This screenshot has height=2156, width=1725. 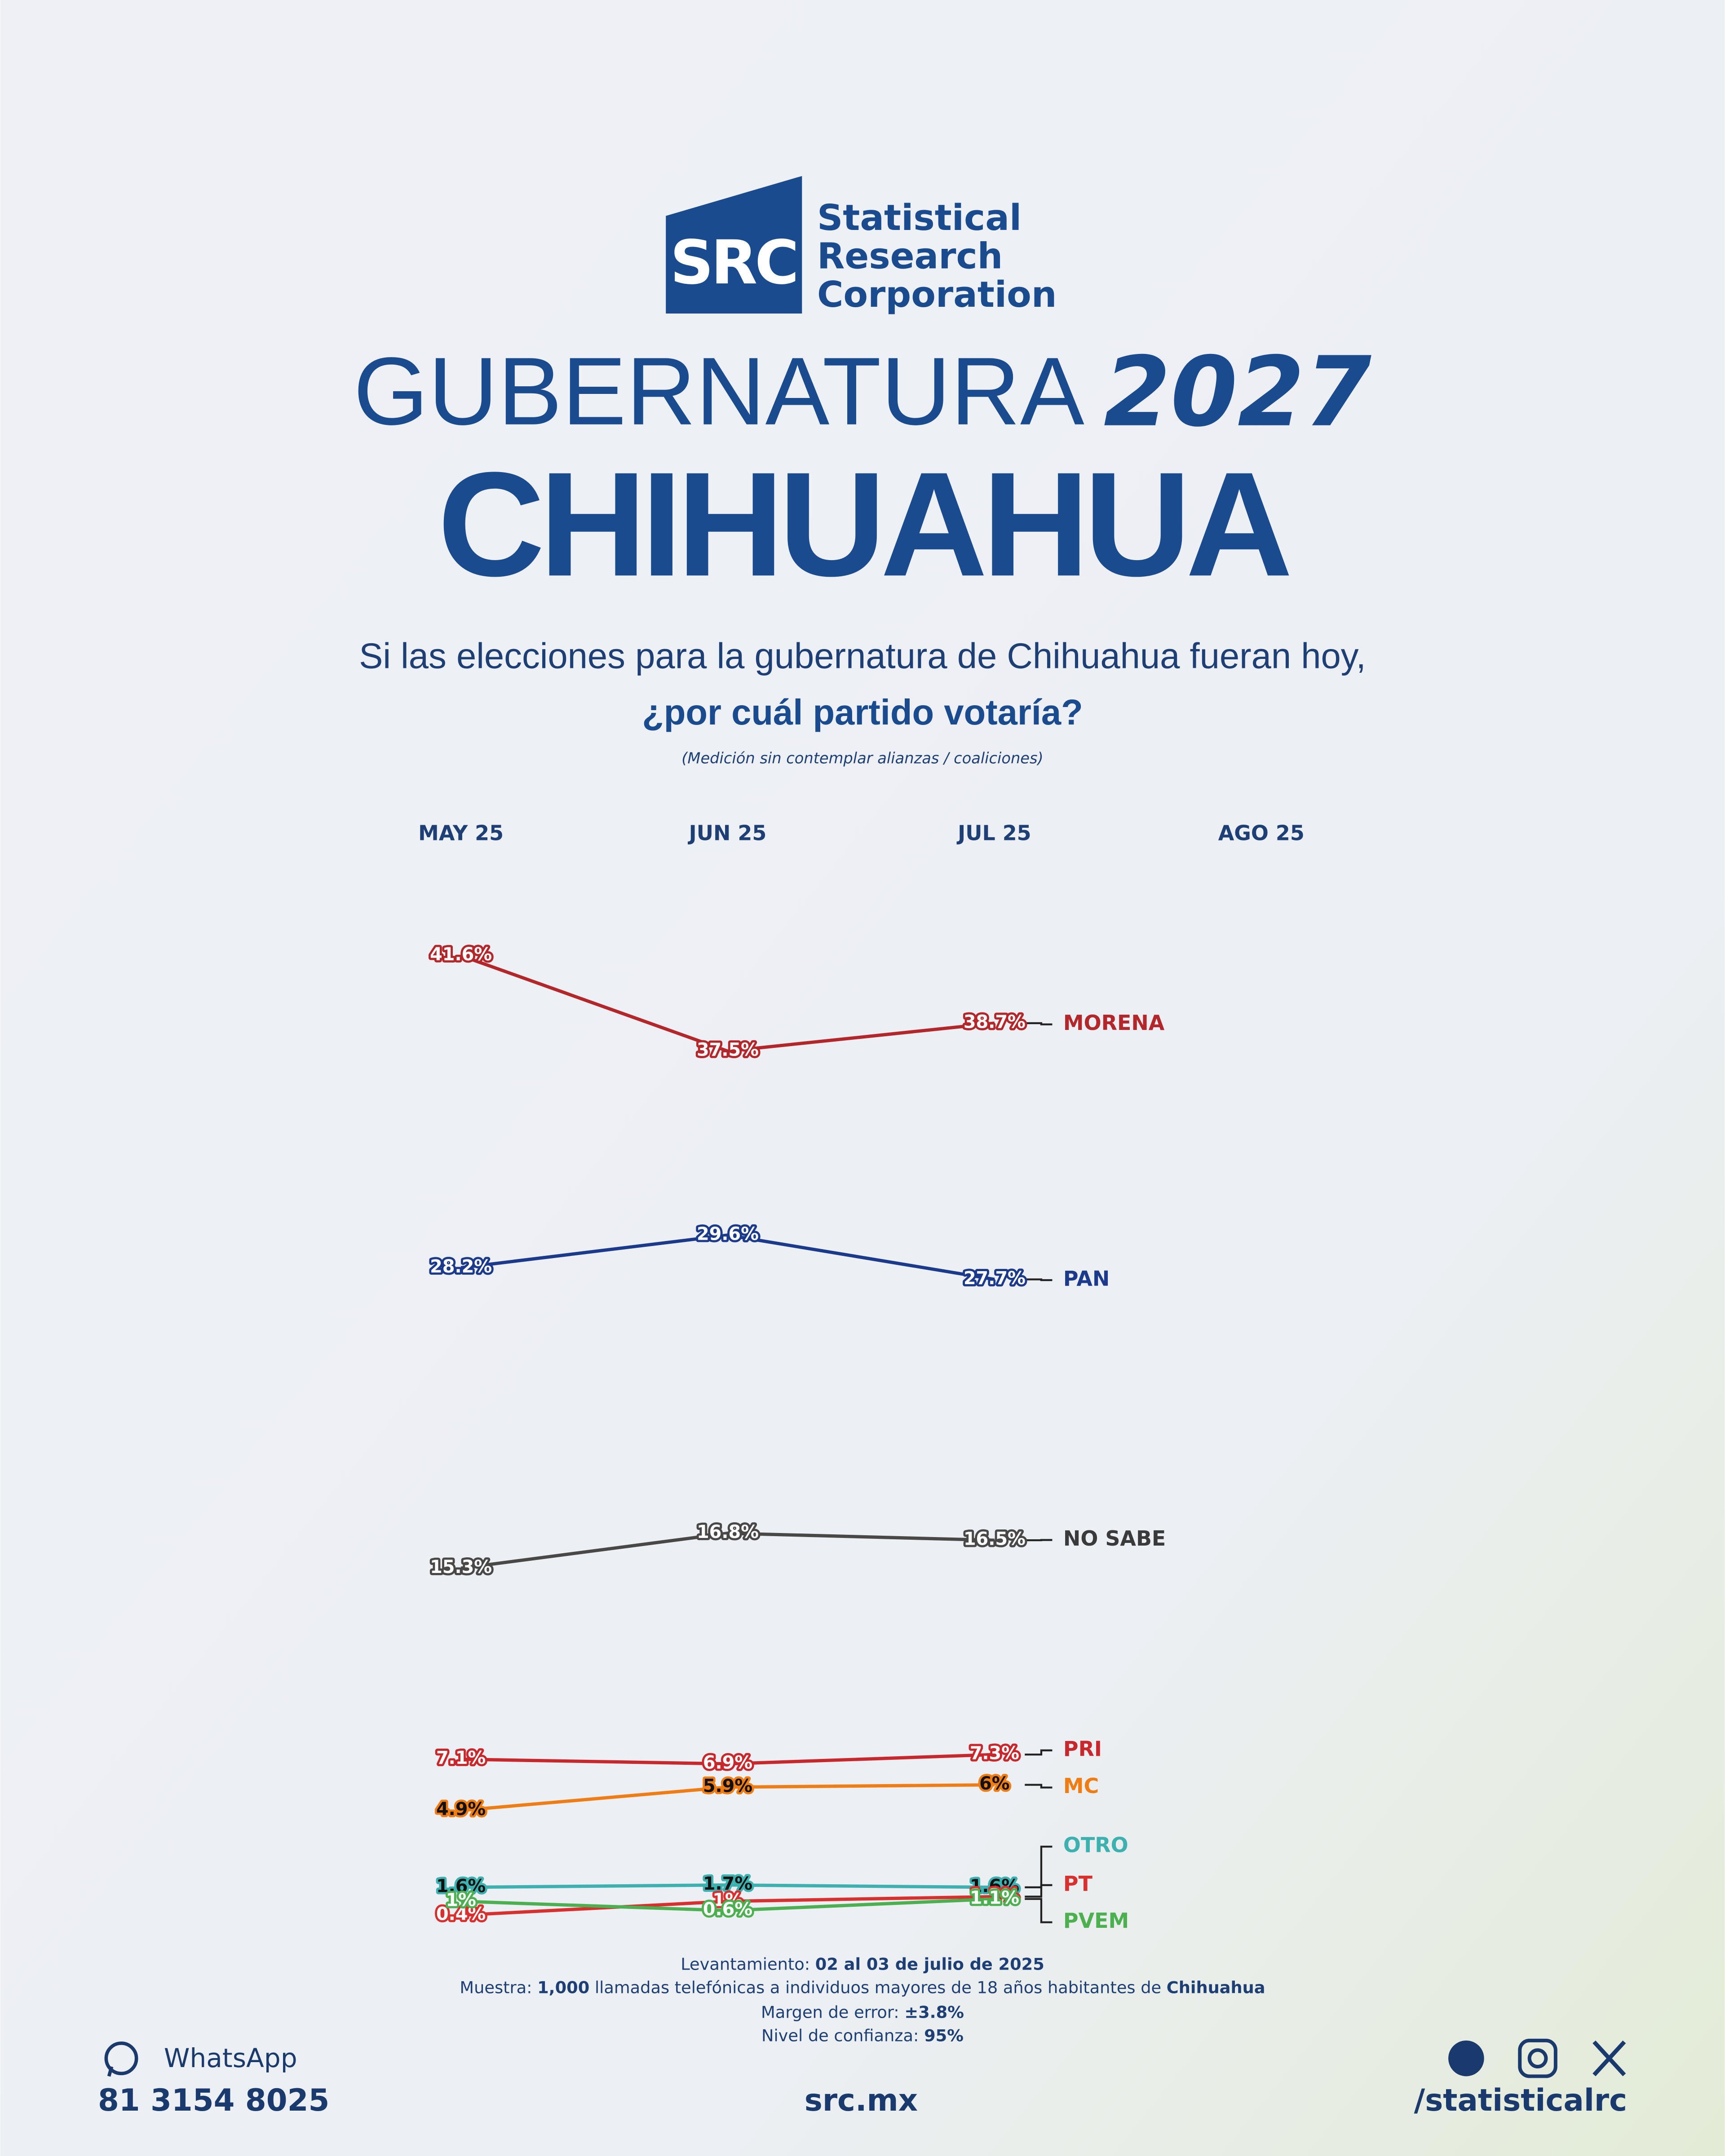 What do you see at coordinates (1114, 1023) in the screenshot?
I see `legend-label: MORENA` at bounding box center [1114, 1023].